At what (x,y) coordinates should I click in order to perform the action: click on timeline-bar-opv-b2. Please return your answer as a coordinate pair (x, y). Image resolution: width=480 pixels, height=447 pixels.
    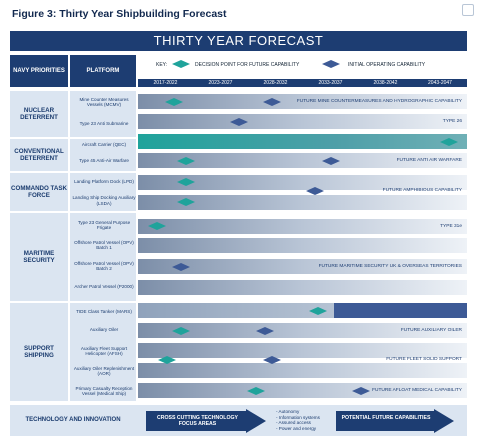
    Looking at the image, I should click on (302, 266).